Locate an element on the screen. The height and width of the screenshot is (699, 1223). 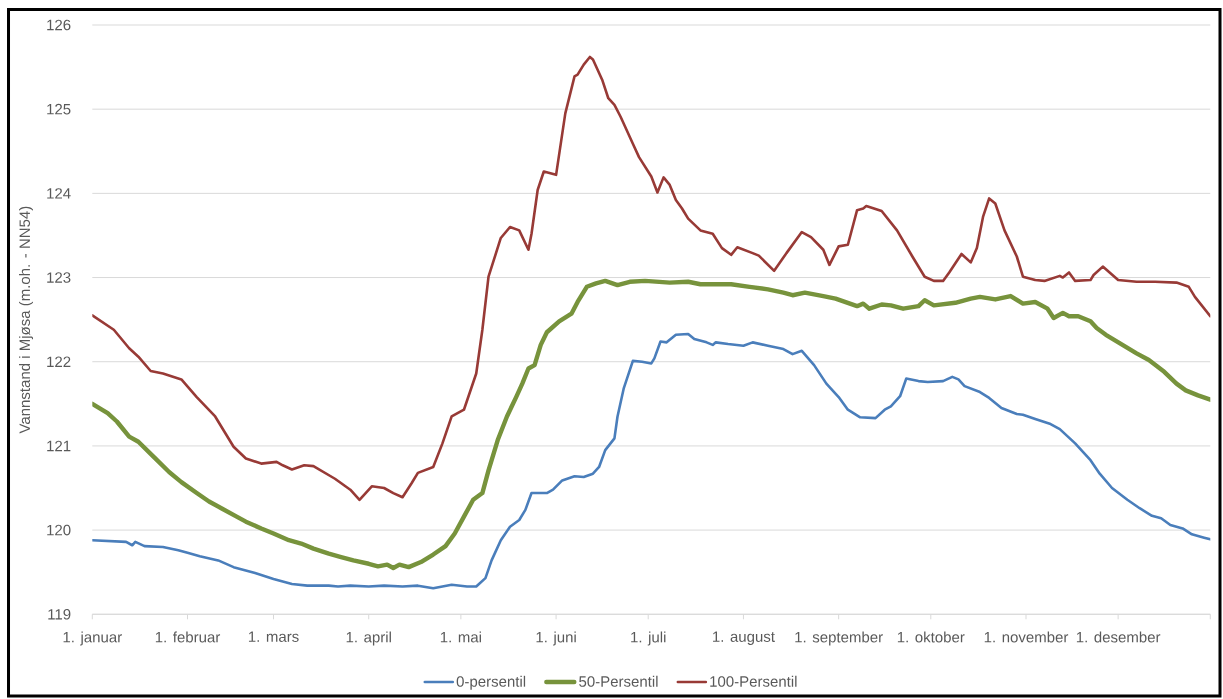
y-tick-label: 126 is located at coordinates (59, 25).